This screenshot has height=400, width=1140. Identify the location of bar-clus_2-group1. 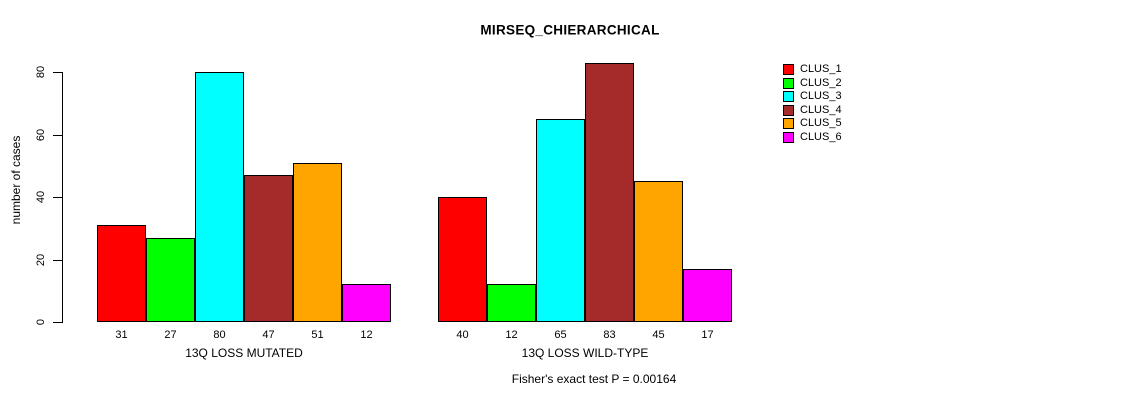
(170, 280).